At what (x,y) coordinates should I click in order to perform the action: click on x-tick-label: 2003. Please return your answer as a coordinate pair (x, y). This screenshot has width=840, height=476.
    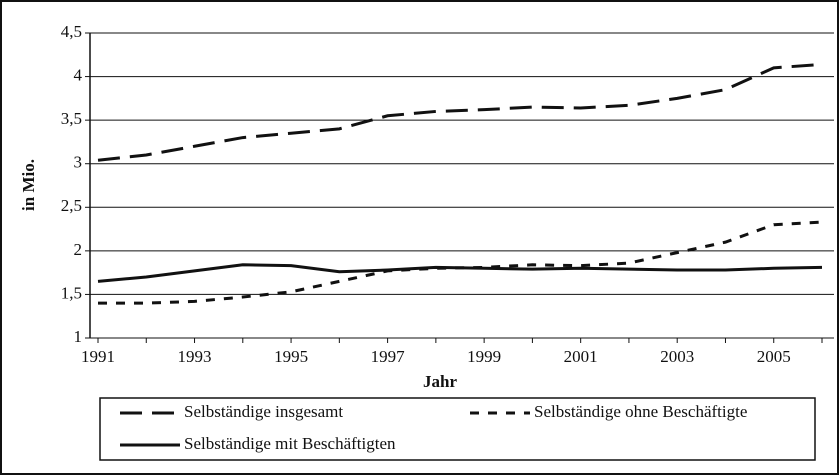
    Looking at the image, I should click on (677, 356).